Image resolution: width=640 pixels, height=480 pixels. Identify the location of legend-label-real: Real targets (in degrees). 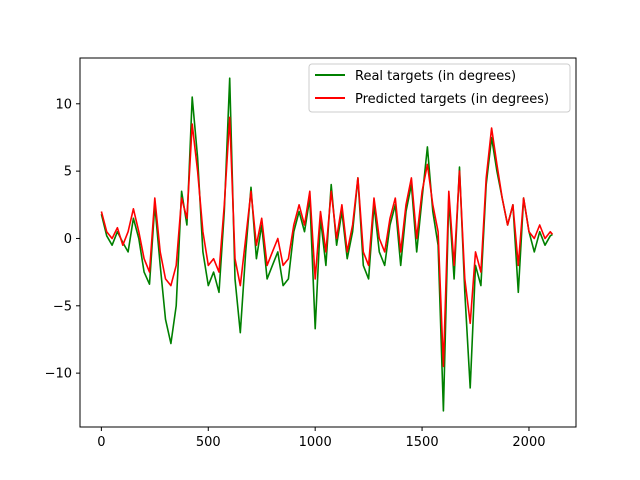
(435, 76).